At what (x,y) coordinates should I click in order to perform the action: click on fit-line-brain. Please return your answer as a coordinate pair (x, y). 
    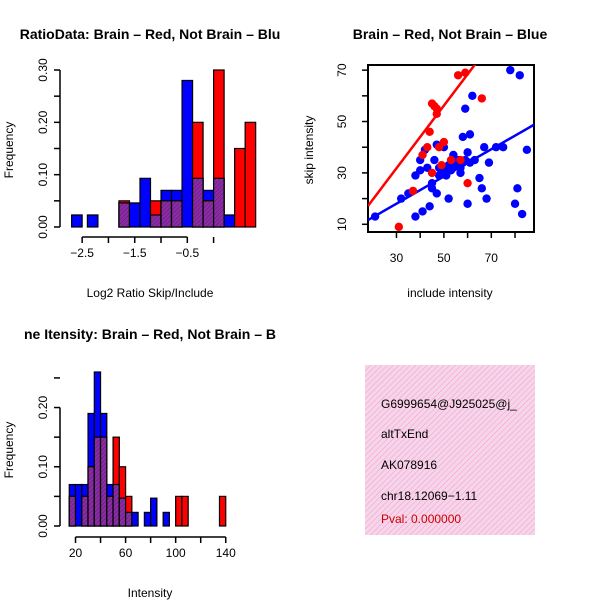
    Looking at the image, I should click on (422, 136).